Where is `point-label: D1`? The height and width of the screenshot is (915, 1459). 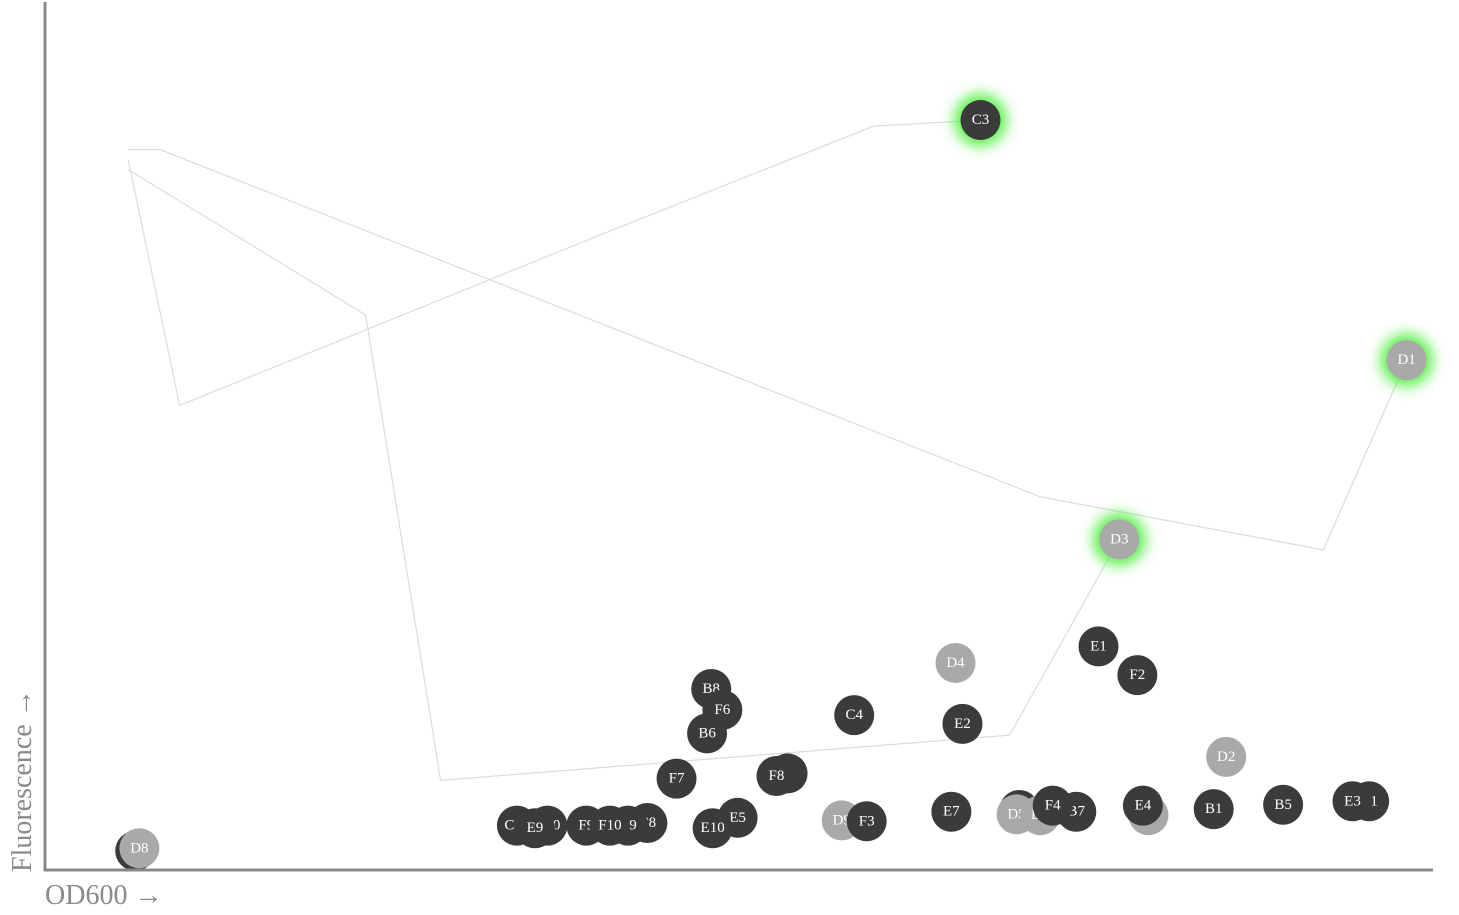
point-label: D1 is located at coordinates (1406, 360).